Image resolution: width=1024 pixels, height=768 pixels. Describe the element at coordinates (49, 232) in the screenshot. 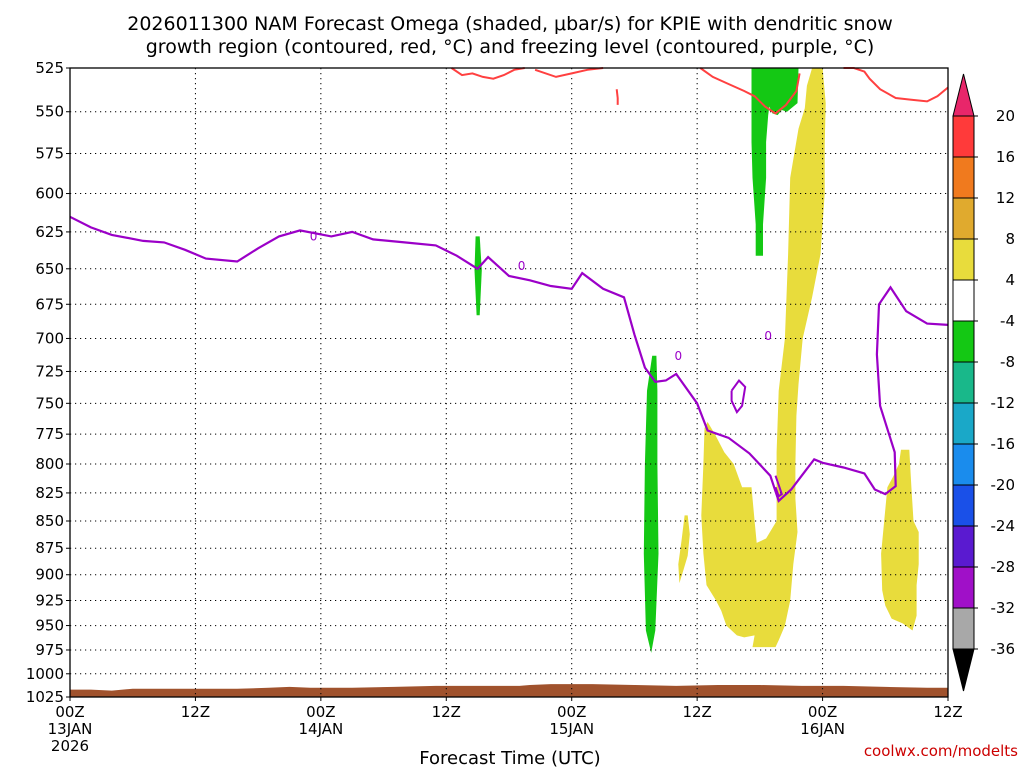

I see `y-tick-label: 625` at that location.